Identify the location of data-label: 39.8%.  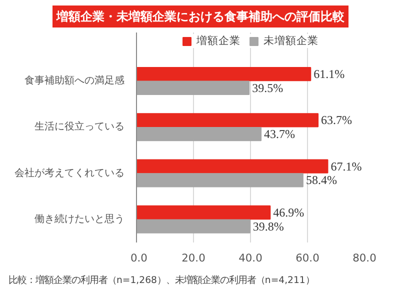
(268, 226).